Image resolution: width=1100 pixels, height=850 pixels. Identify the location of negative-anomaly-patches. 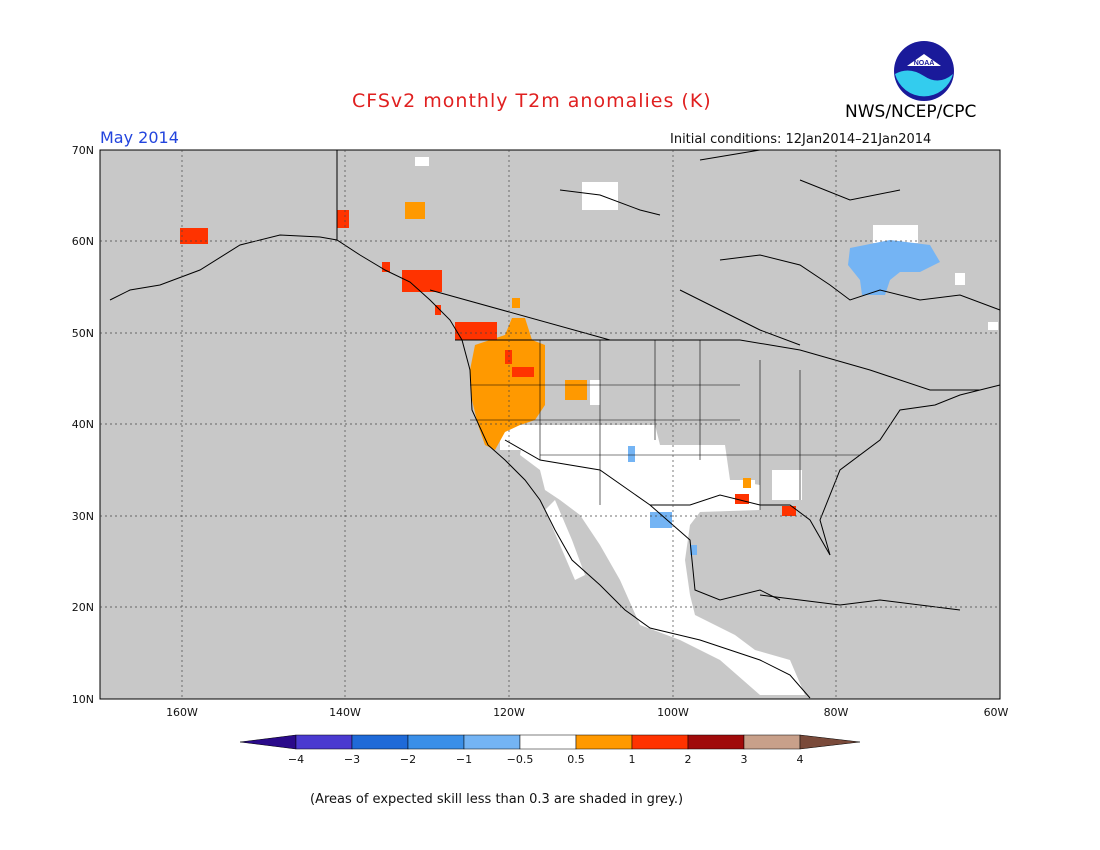
(784, 397).